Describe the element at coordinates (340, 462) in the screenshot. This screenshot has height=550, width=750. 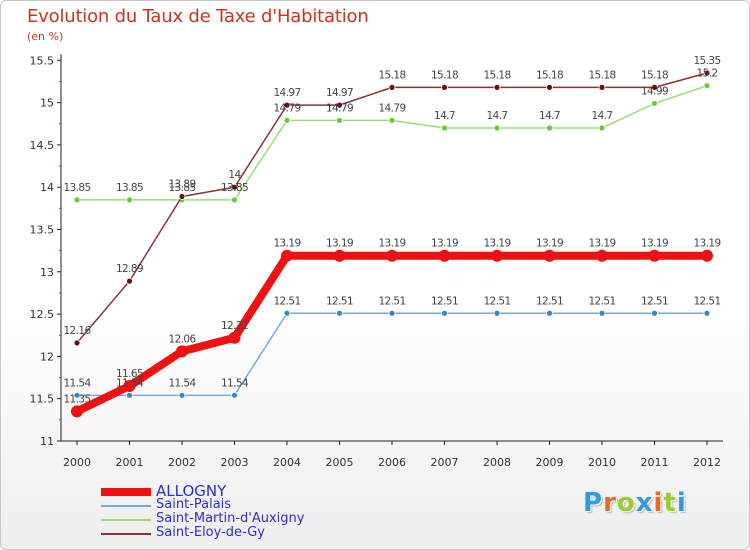
I see `x-tick-label: 2005` at that location.